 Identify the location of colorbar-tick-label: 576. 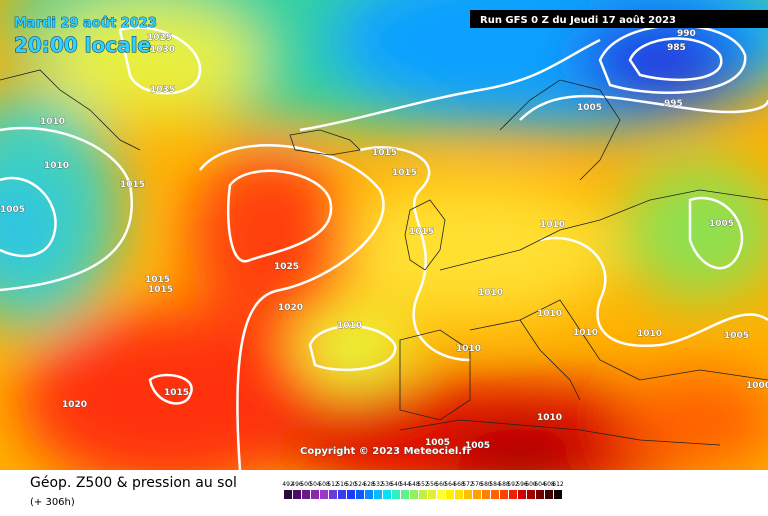
(477, 484).